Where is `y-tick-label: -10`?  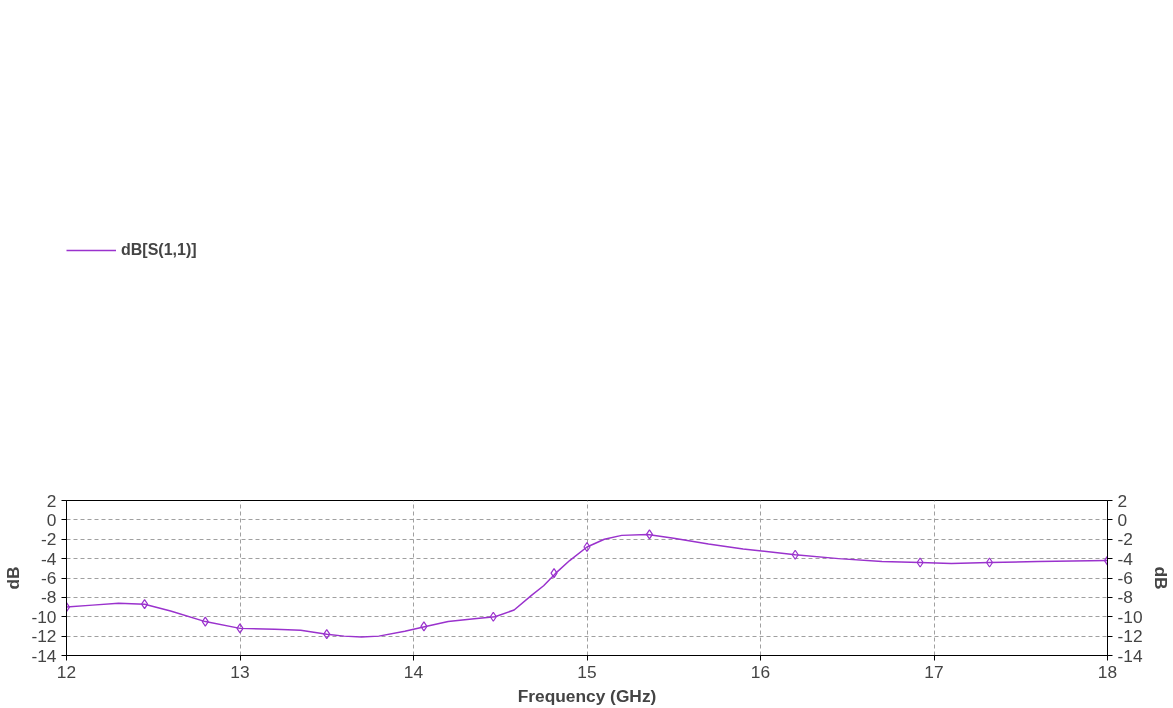
y-tick-label: -10 is located at coordinates (44, 616).